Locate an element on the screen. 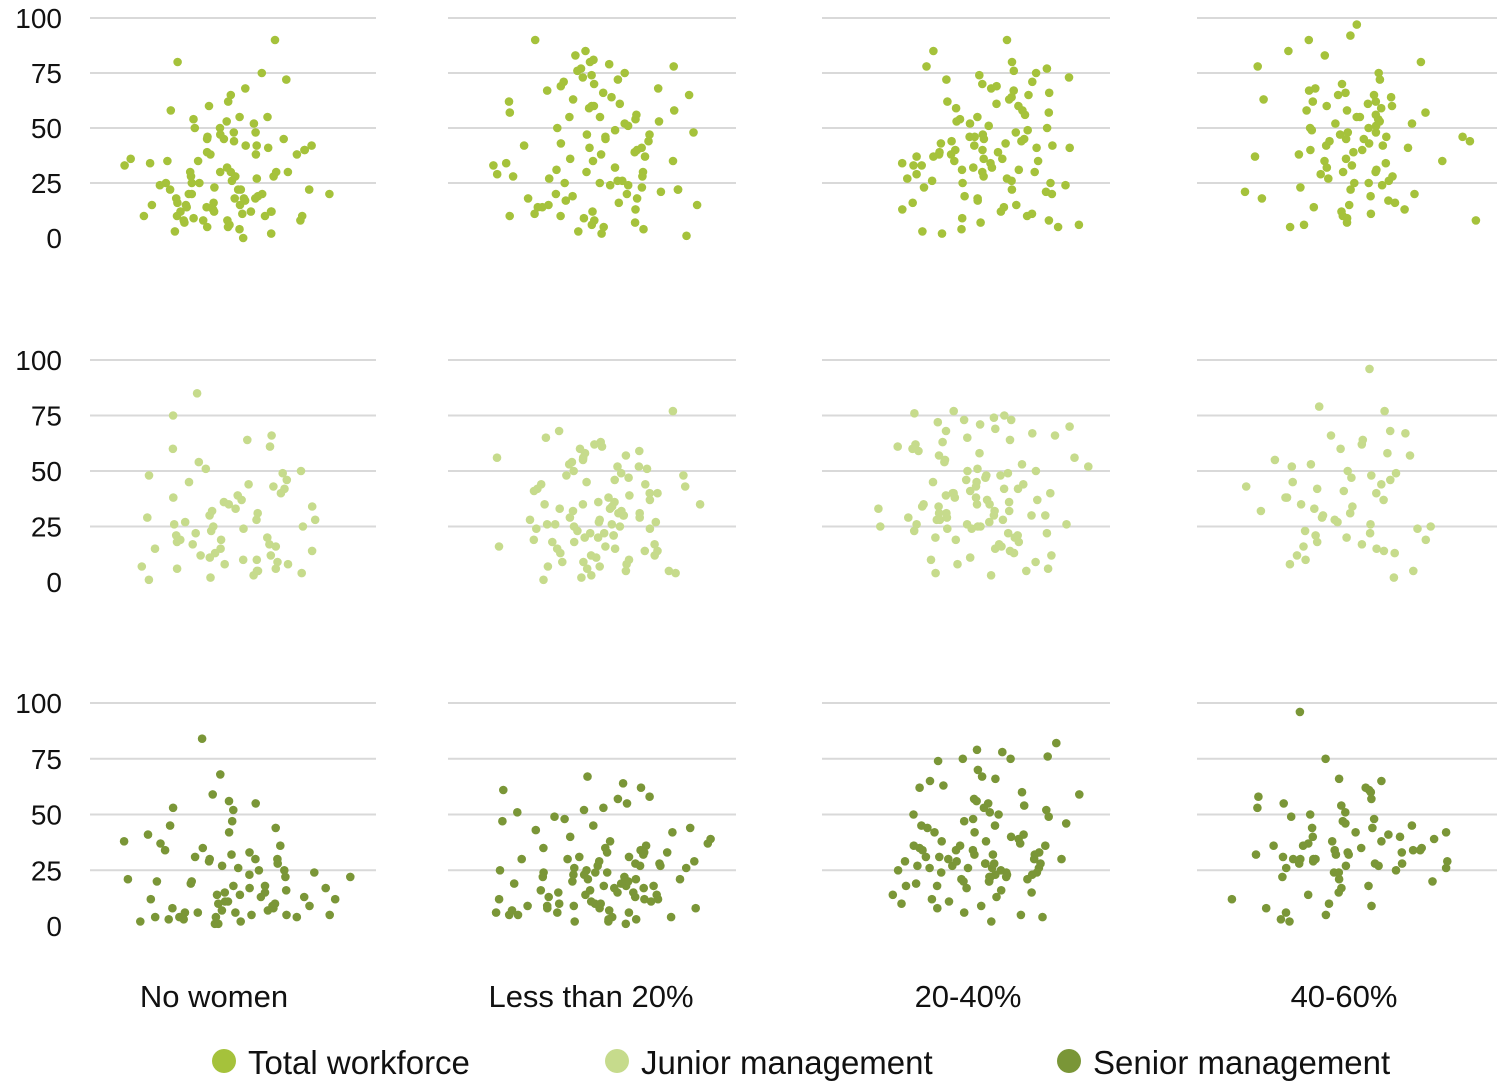 The image size is (1500, 1083). y-tick-label: 25 is located at coordinates (46, 870).